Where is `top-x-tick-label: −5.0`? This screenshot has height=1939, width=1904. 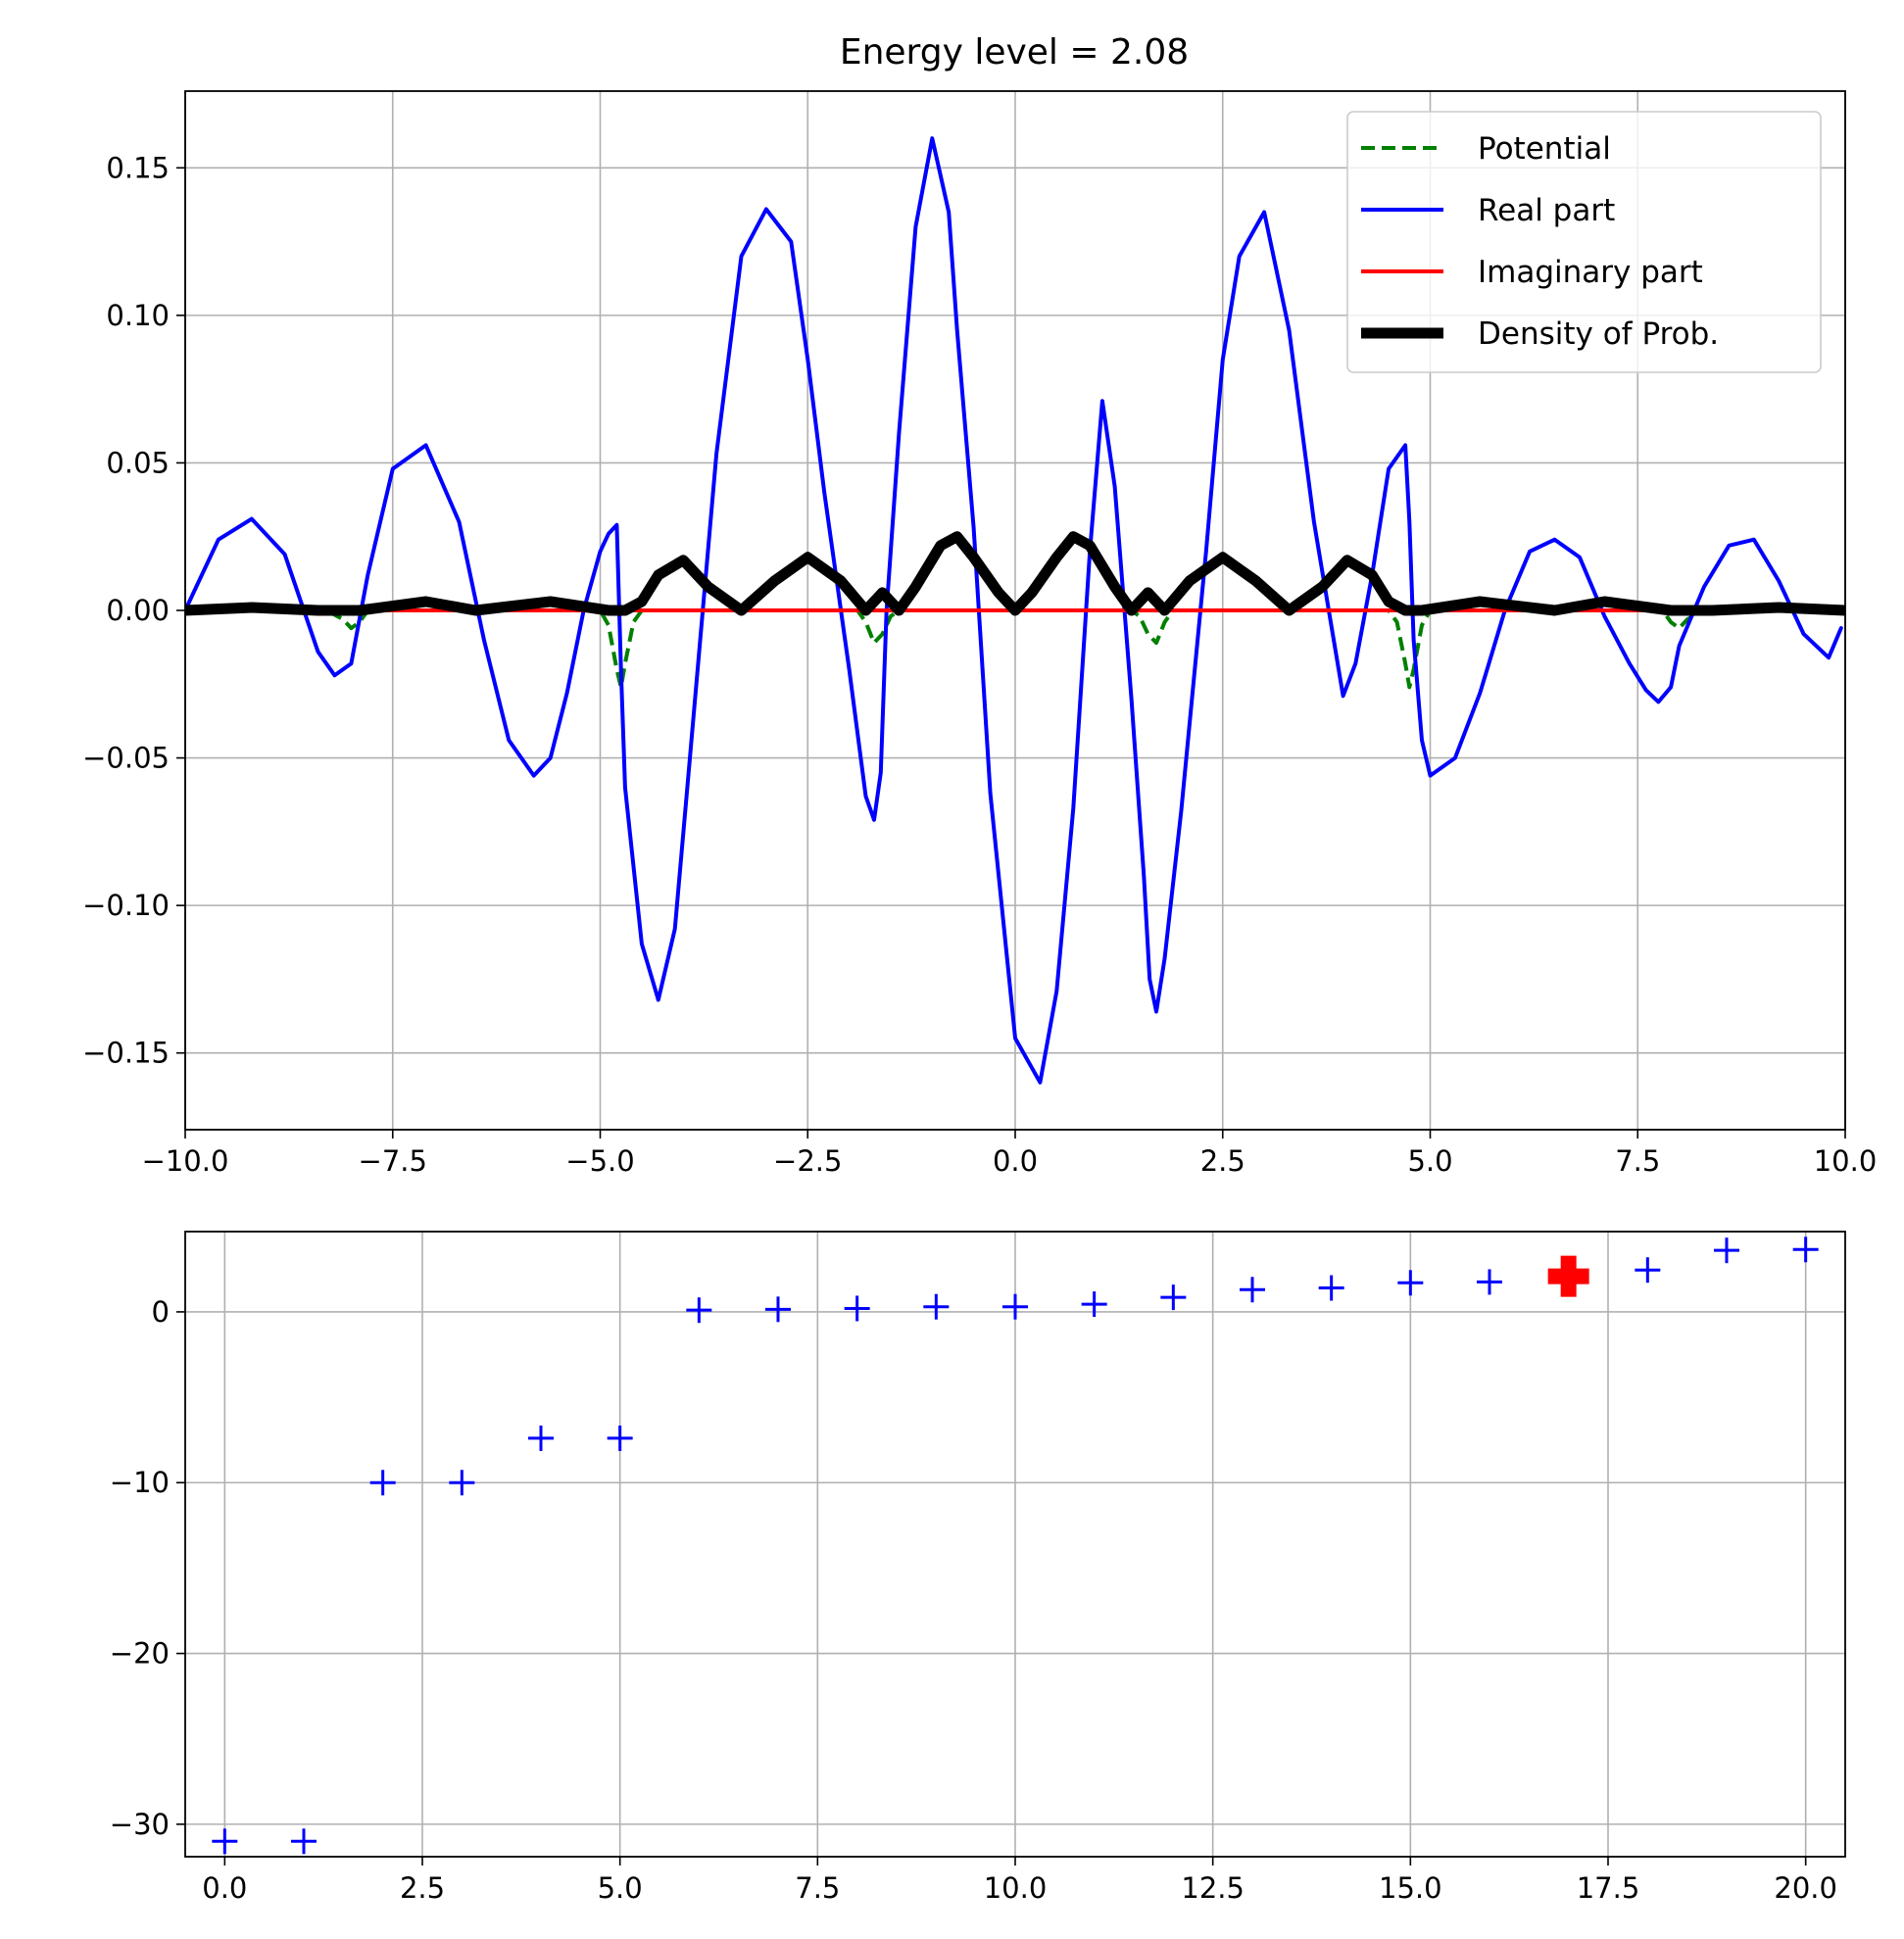
top-x-tick-label: −5.0 is located at coordinates (599, 1161).